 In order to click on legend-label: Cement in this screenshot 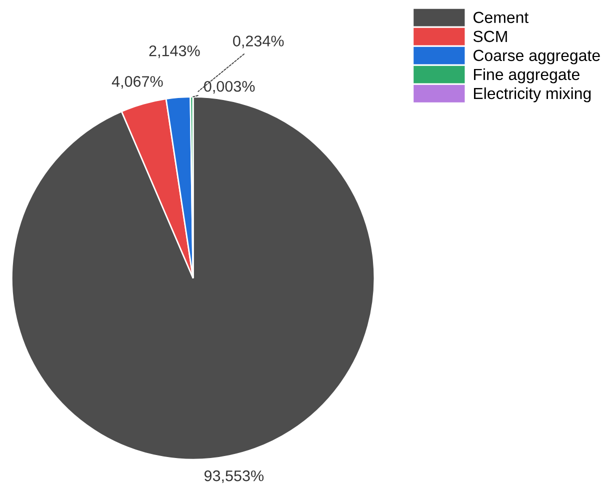, I will do `click(501, 18)`.